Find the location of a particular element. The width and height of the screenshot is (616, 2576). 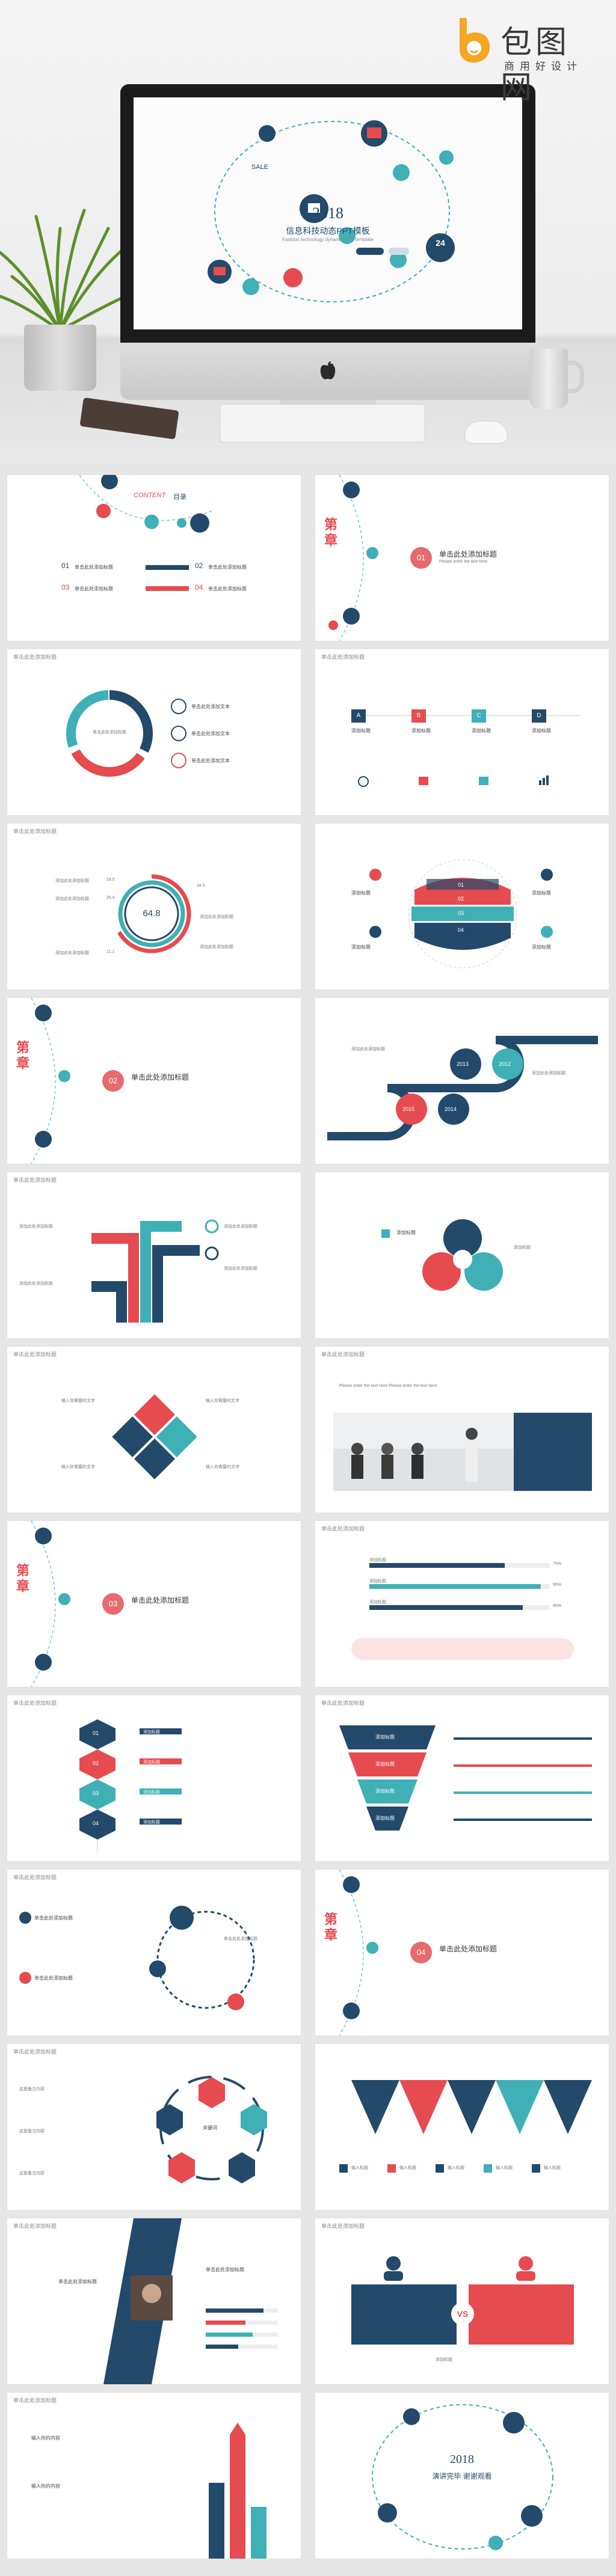

sphere-label-3: 添加标题 is located at coordinates (361, 947).